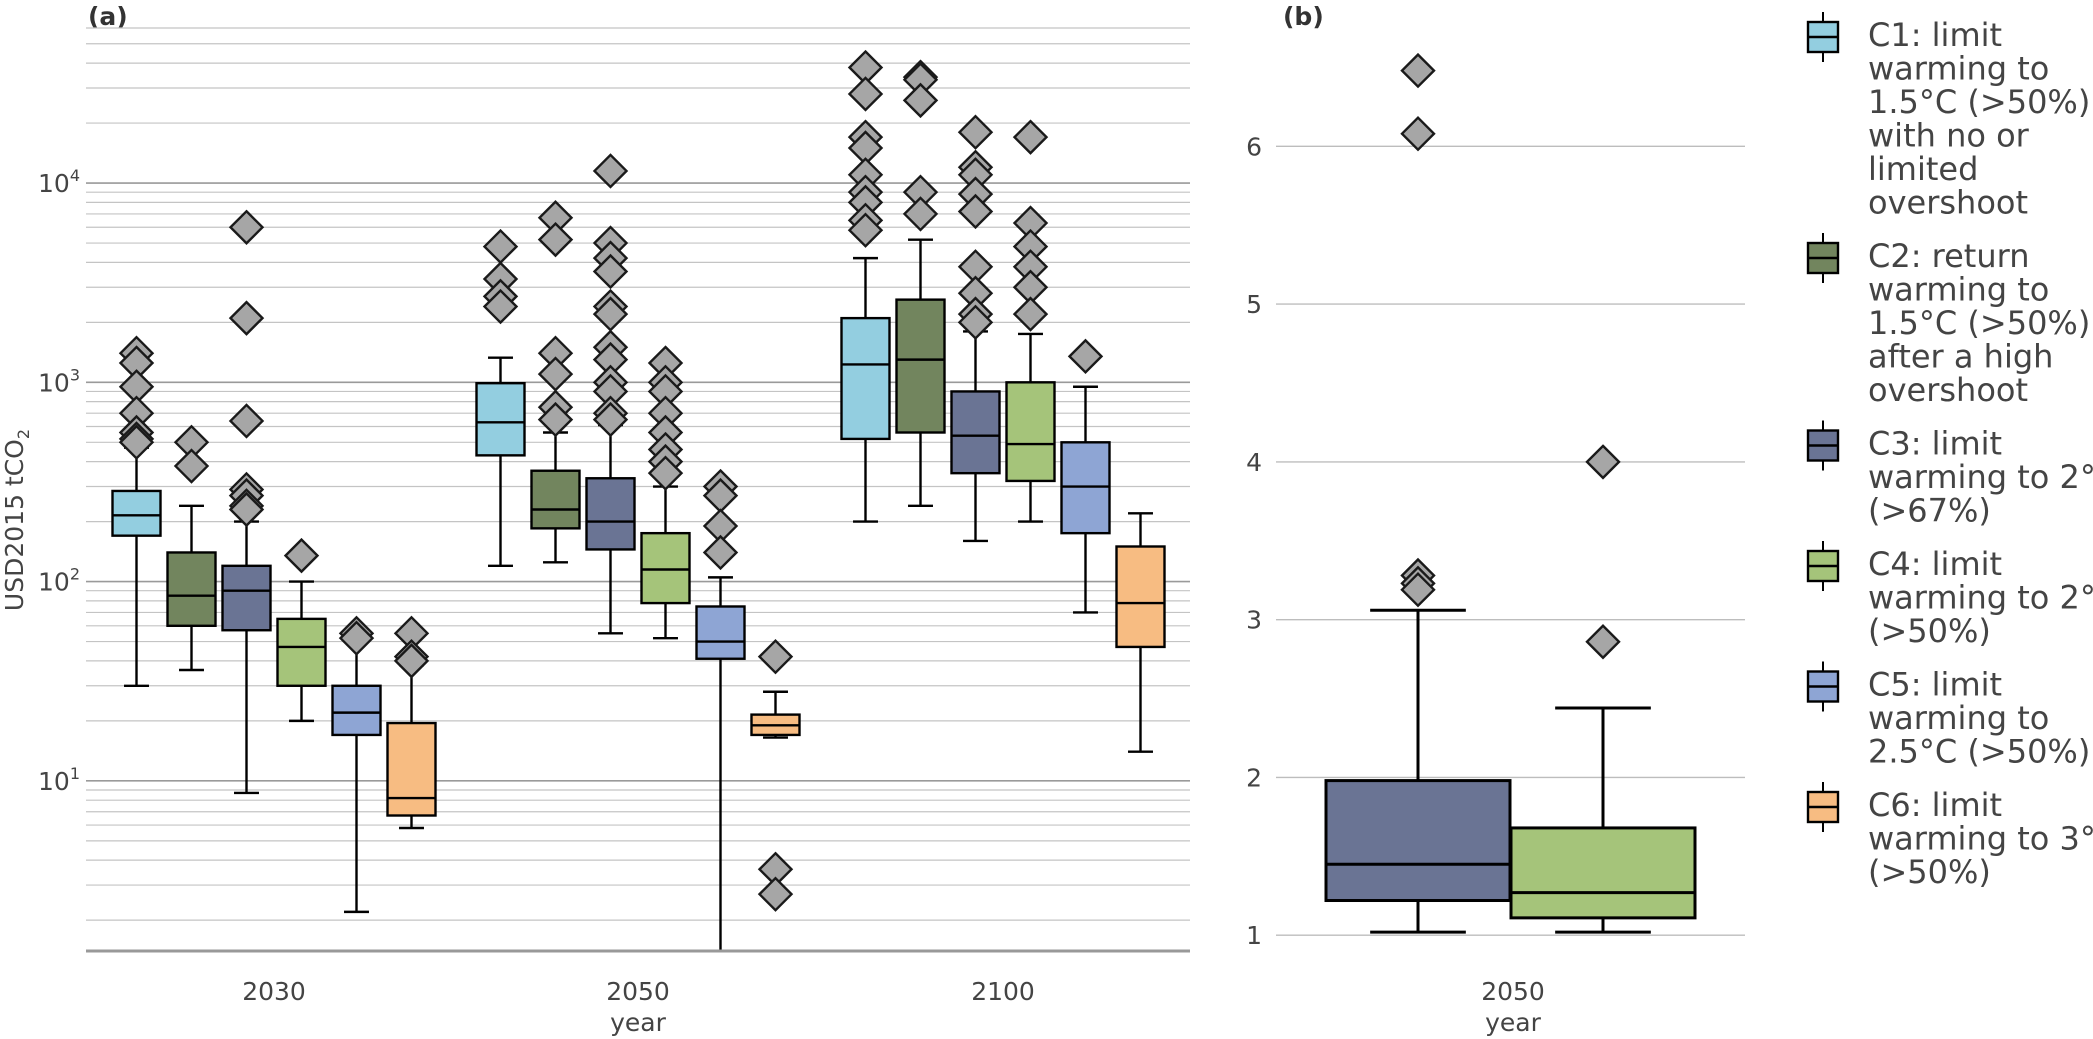  I want to click on y-tick-label: 10³, so click(59, 381).